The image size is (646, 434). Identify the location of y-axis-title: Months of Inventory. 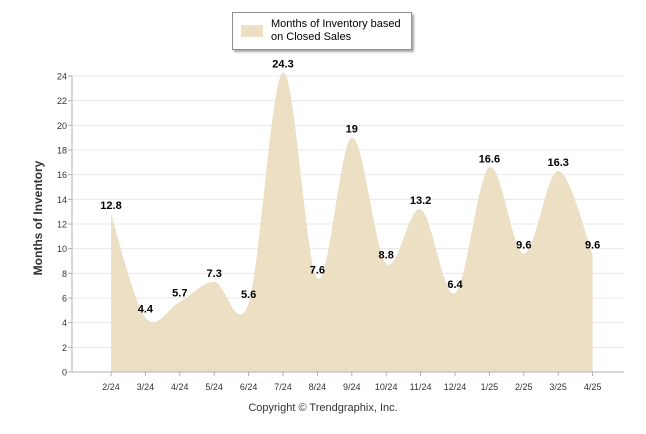
(38, 217).